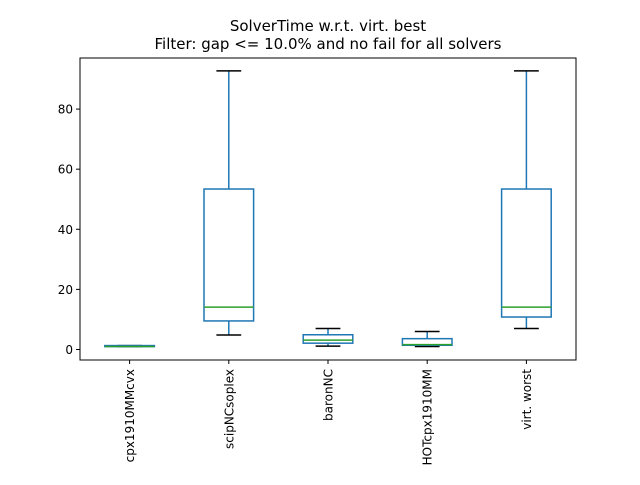 The height and width of the screenshot is (485, 640). What do you see at coordinates (65, 290) in the screenshot?
I see `y-tick-label: 20` at bounding box center [65, 290].